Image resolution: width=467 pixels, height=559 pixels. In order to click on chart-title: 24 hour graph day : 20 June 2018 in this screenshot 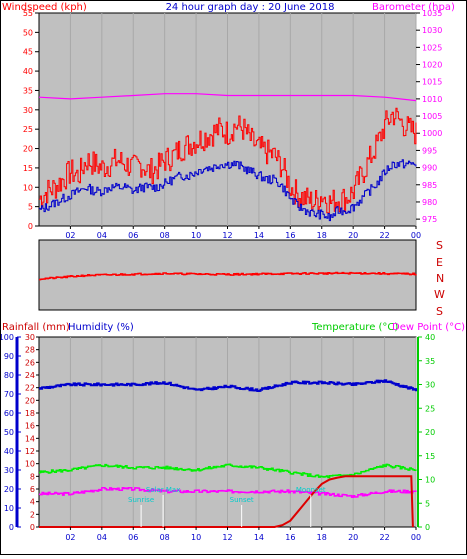, I will do `click(250, 7)`.